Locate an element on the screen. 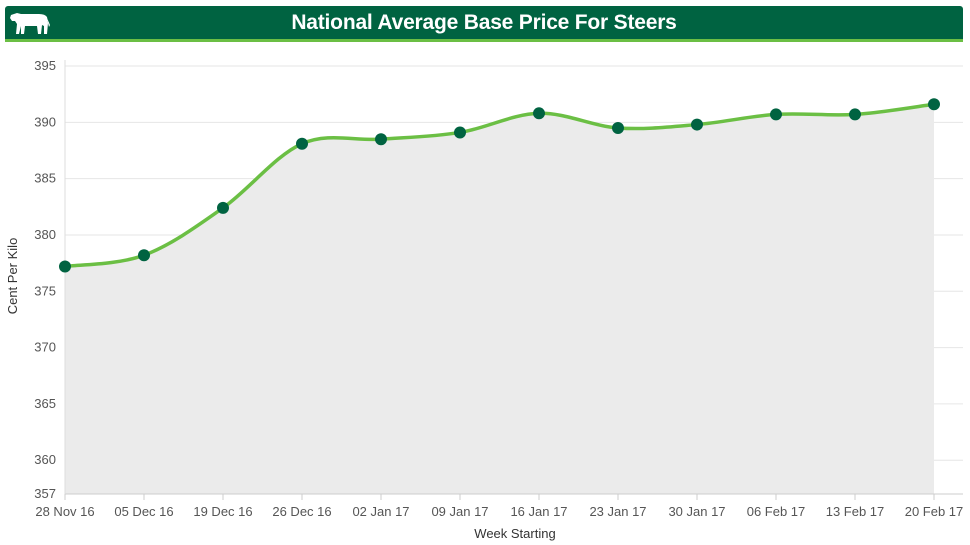 The height and width of the screenshot is (545, 970). y-tick-label: 370 is located at coordinates (45, 347).